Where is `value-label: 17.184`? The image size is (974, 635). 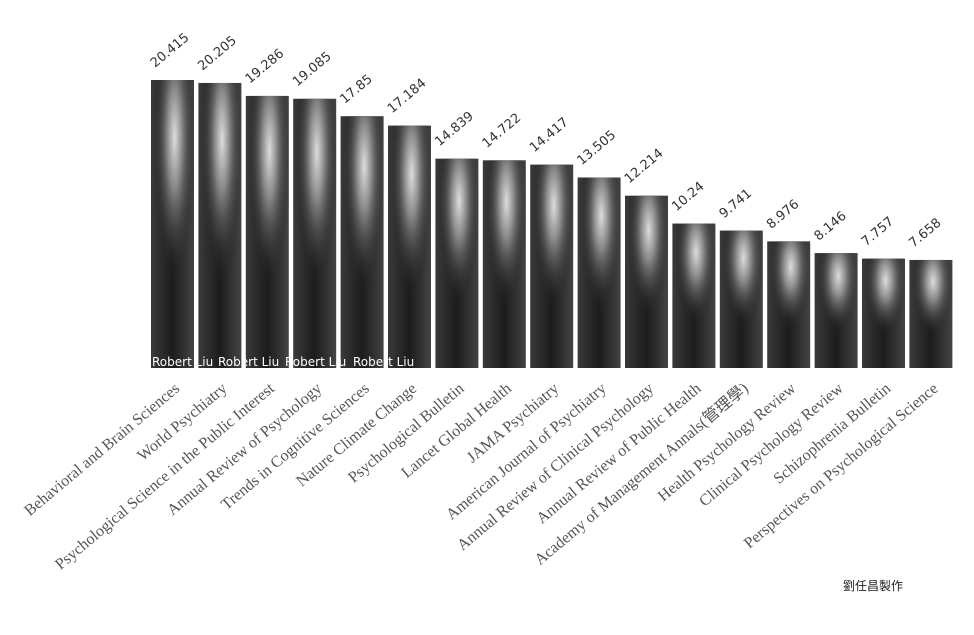
value-label: 17.184 is located at coordinates (407, 96).